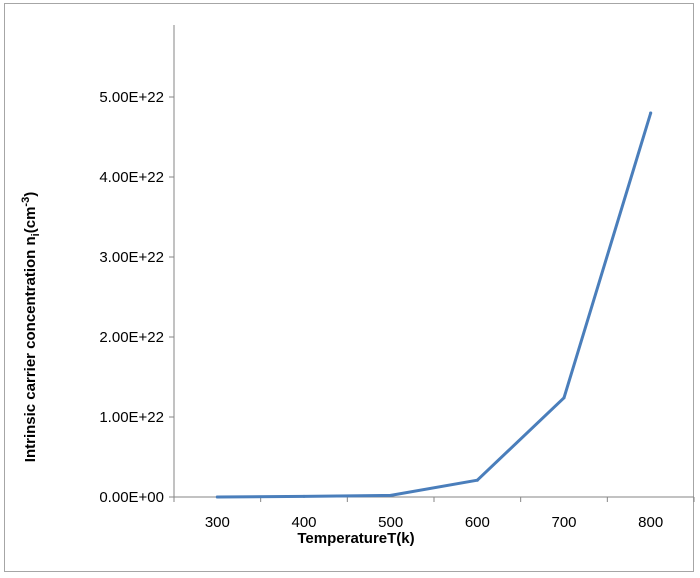  What do you see at coordinates (30, 194) in the screenshot?
I see `y-axis-title-unit-close: )` at bounding box center [30, 194].